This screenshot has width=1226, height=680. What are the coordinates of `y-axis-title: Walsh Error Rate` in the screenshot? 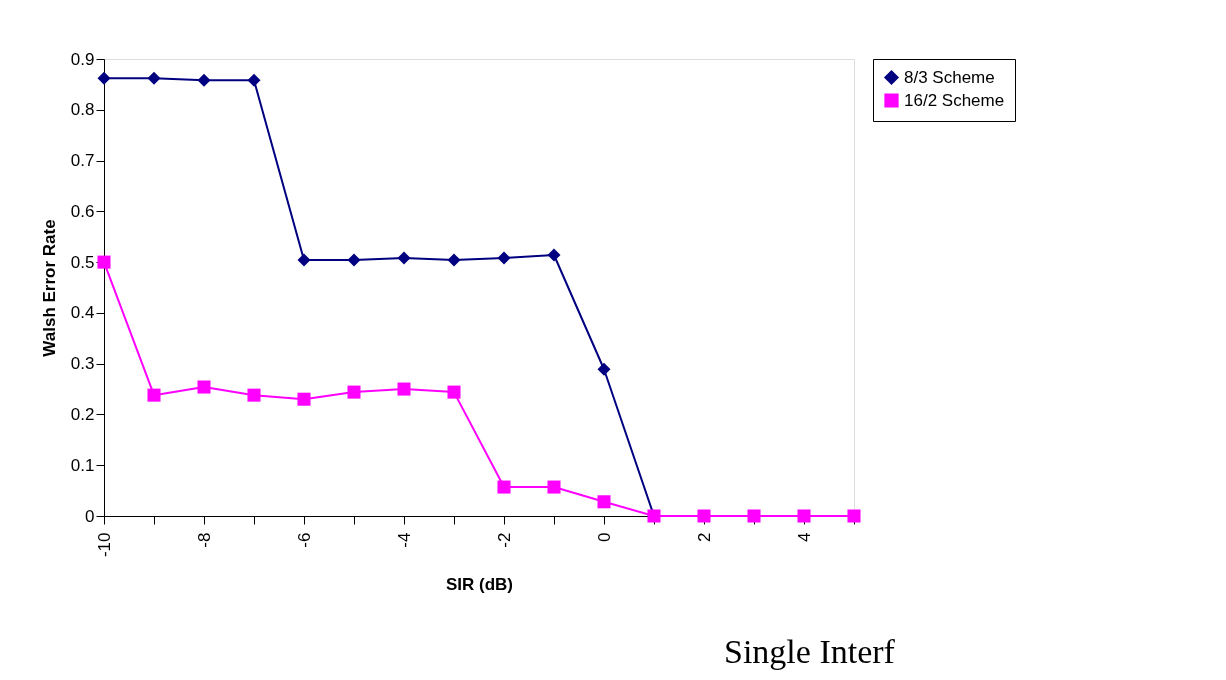 It's located at (49, 288).